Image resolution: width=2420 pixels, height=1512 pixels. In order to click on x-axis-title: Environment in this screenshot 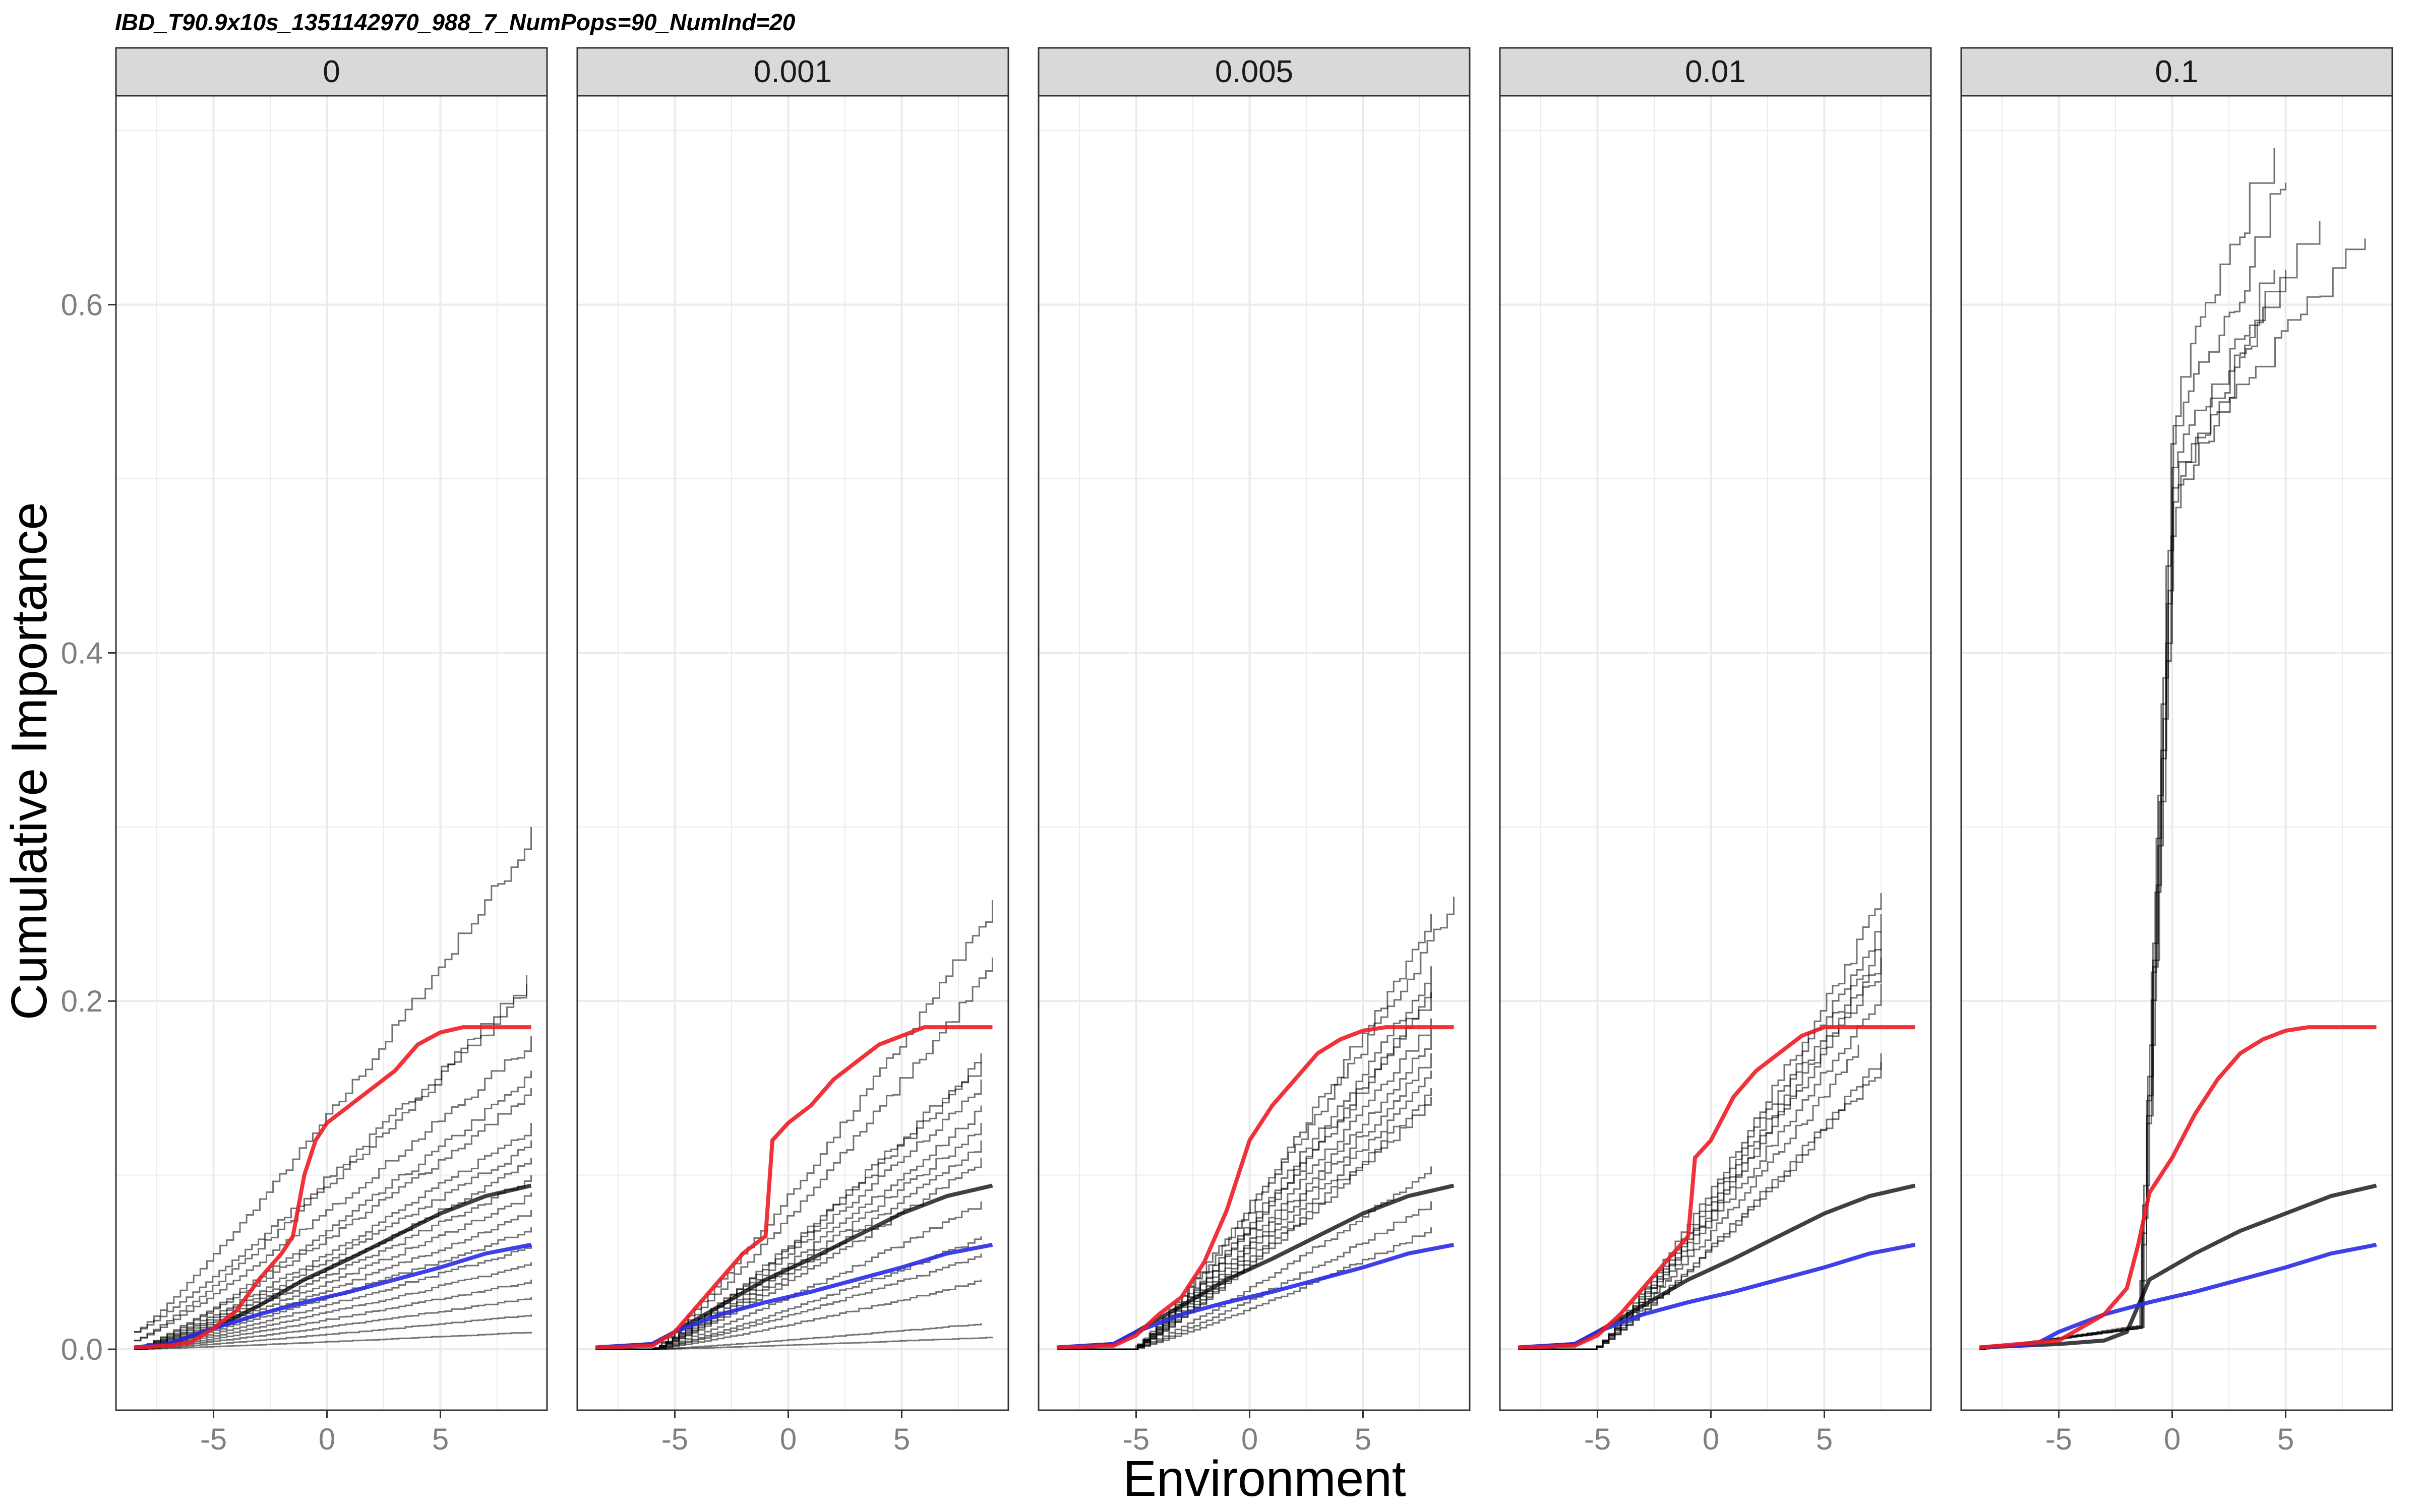, I will do `click(1264, 1479)`.